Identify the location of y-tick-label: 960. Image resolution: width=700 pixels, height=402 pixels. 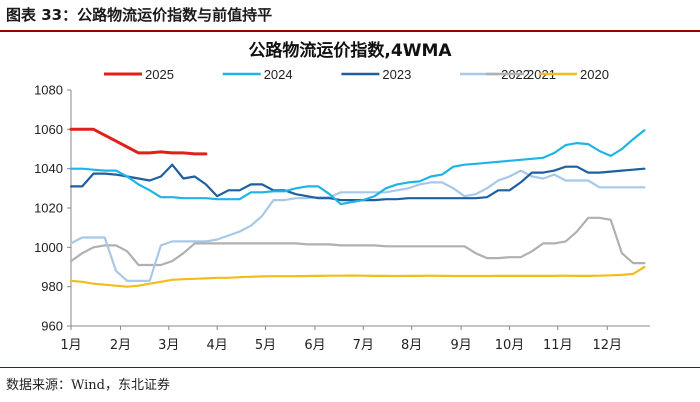
(52, 326).